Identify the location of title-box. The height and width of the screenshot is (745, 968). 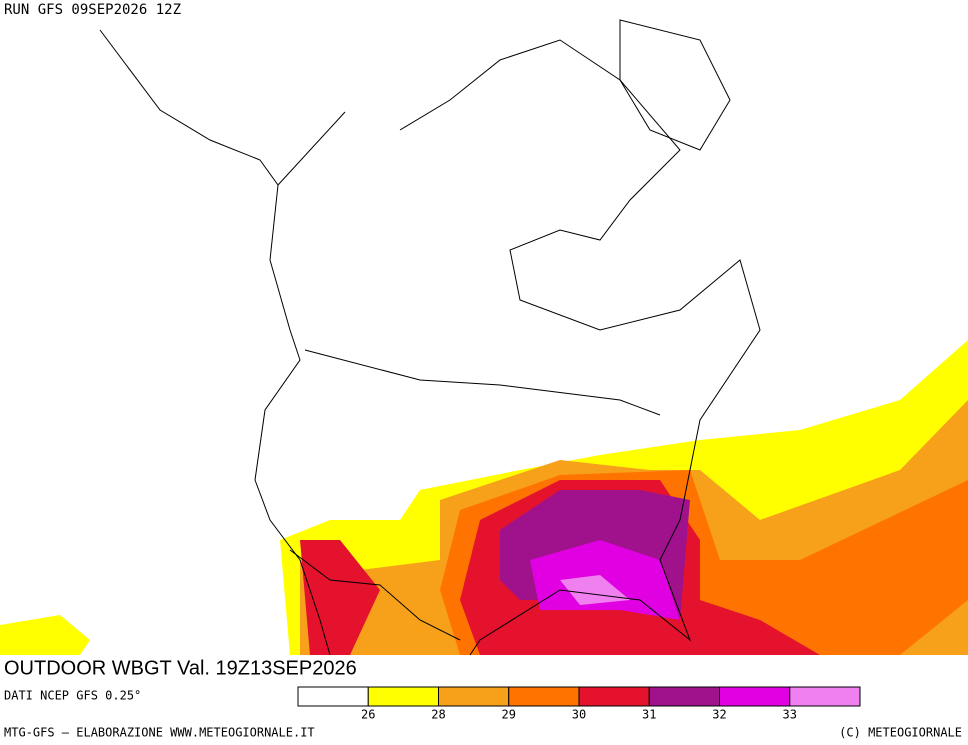
(192, 669).